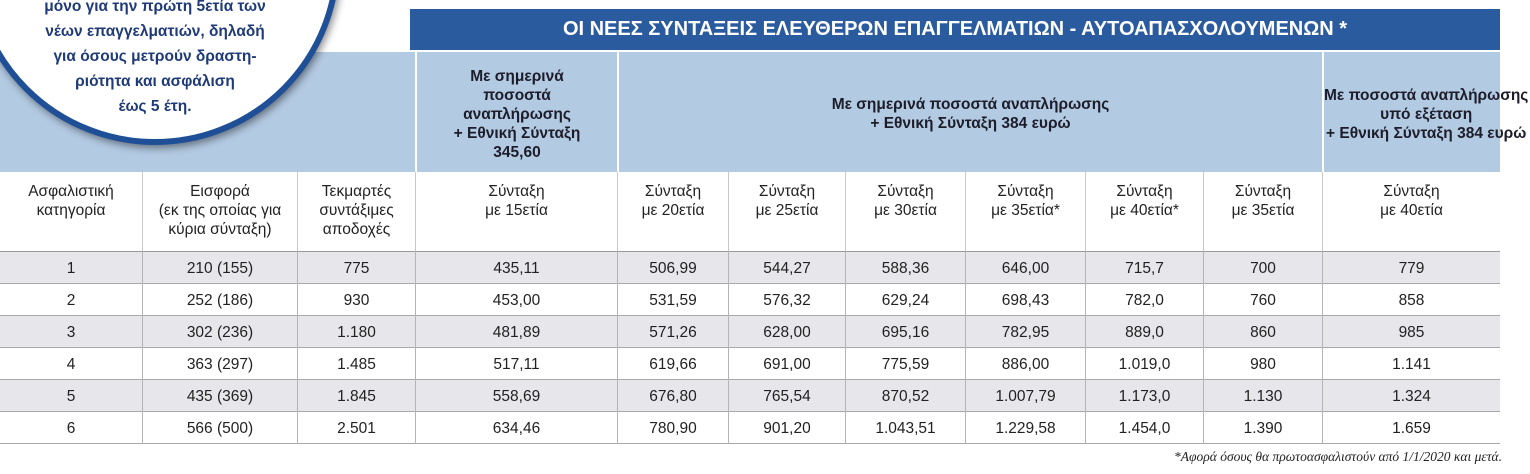  I want to click on column-header: Σύνταξη με 30ετία, so click(905, 212).